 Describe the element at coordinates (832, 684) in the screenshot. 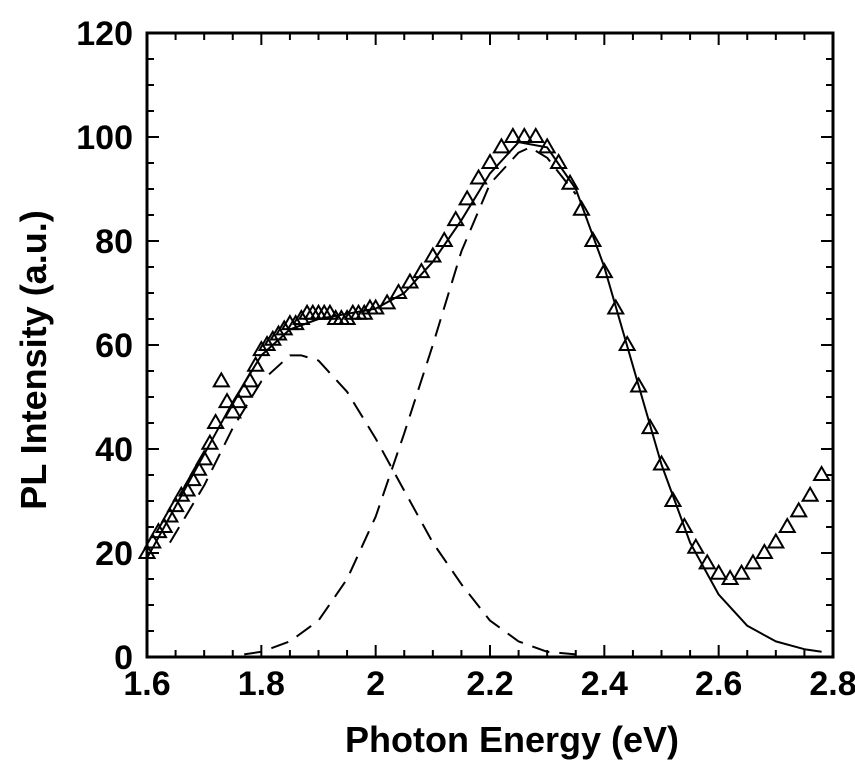

I see `x-tick-label: 2.8` at that location.